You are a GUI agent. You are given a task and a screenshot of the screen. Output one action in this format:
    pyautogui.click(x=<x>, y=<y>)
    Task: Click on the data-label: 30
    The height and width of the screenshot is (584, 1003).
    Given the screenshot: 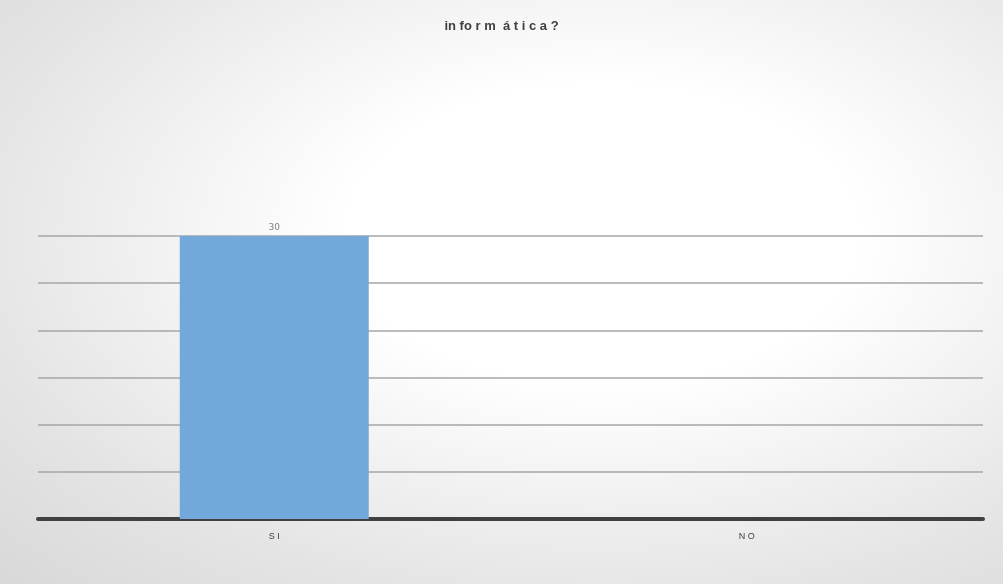 What is the action you would take?
    pyautogui.click(x=274, y=226)
    